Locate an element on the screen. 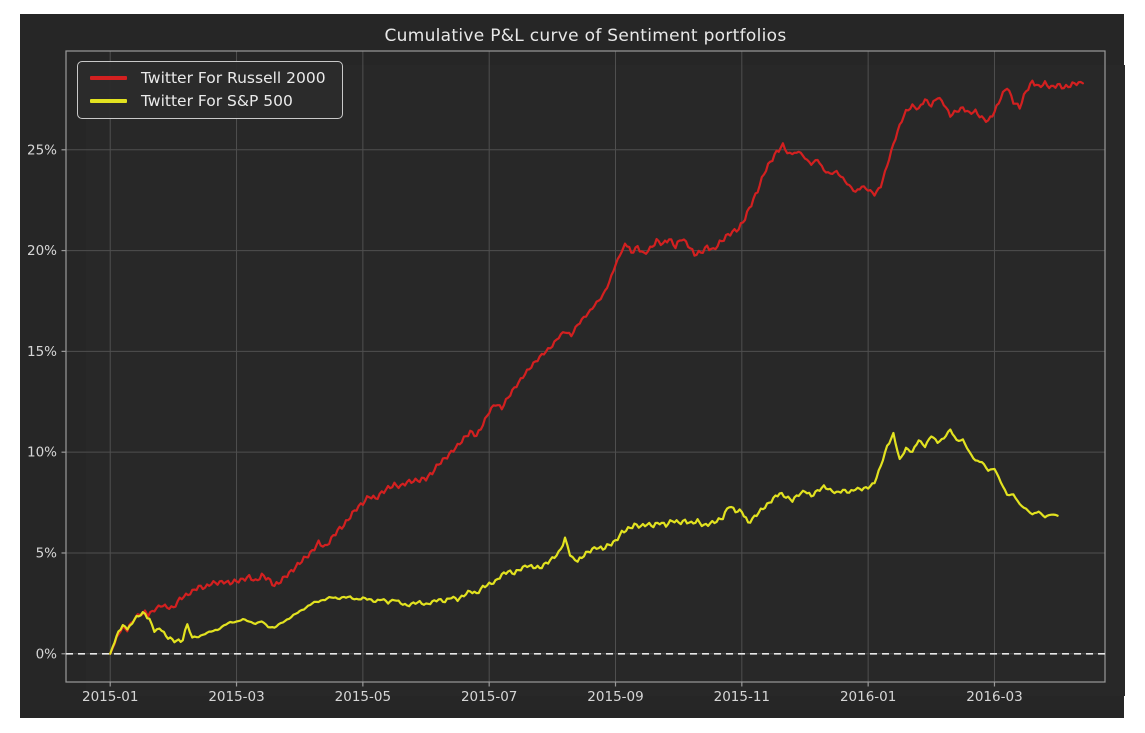 The height and width of the screenshot is (733, 1145). legend-label-russell: Twitter For Russell 2000 is located at coordinates (233, 78).